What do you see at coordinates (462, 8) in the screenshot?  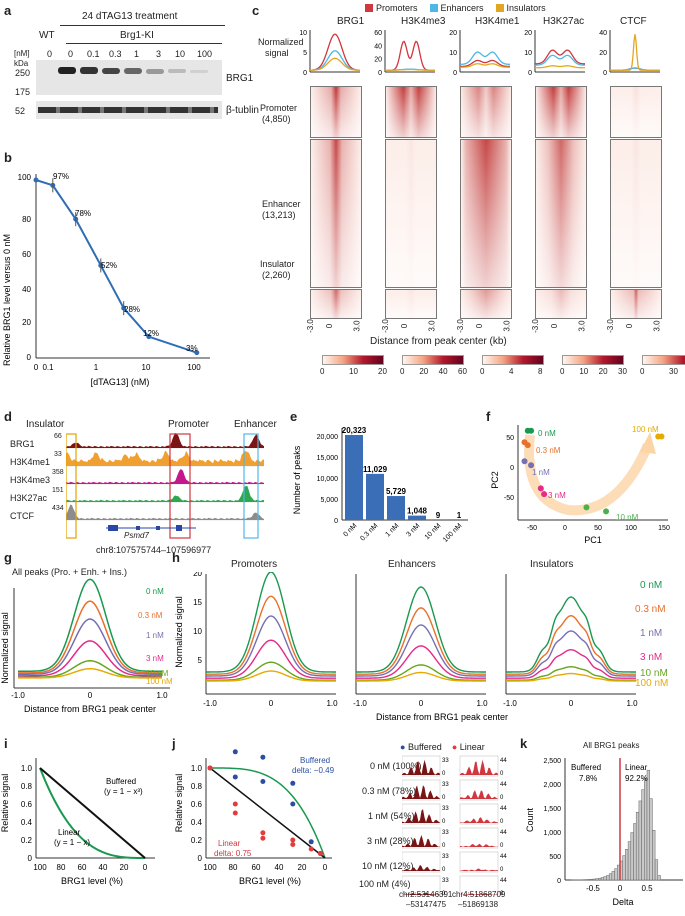 I see `legend-enhancers: Enhancers` at bounding box center [462, 8].